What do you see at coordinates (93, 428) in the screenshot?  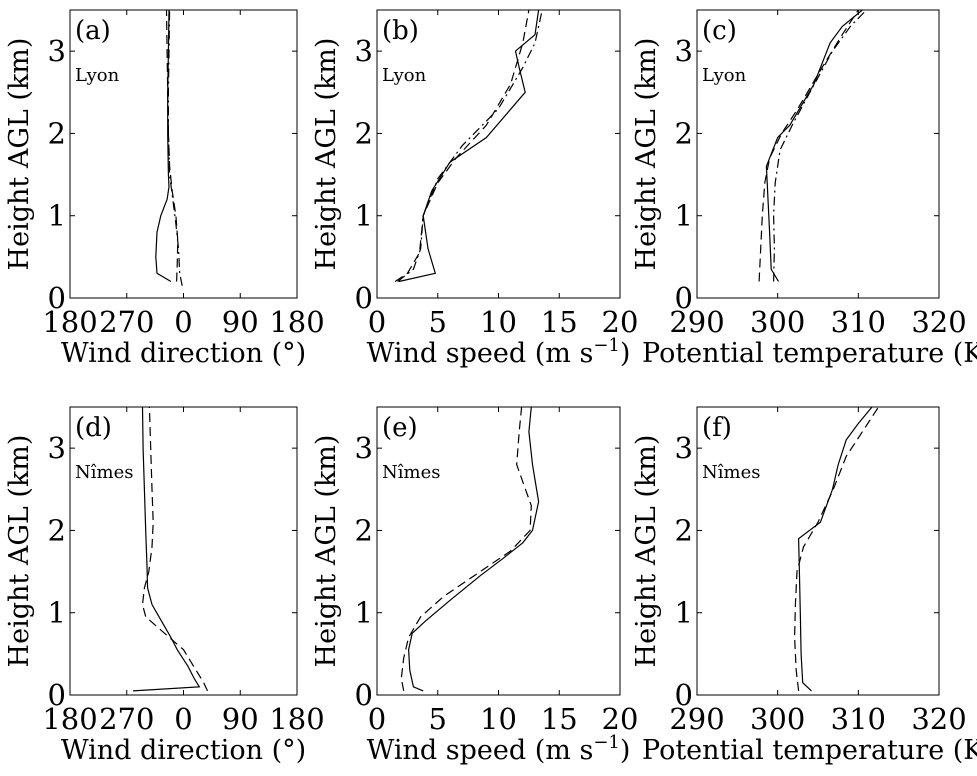 I see `panel-label: (d)` at bounding box center [93, 428].